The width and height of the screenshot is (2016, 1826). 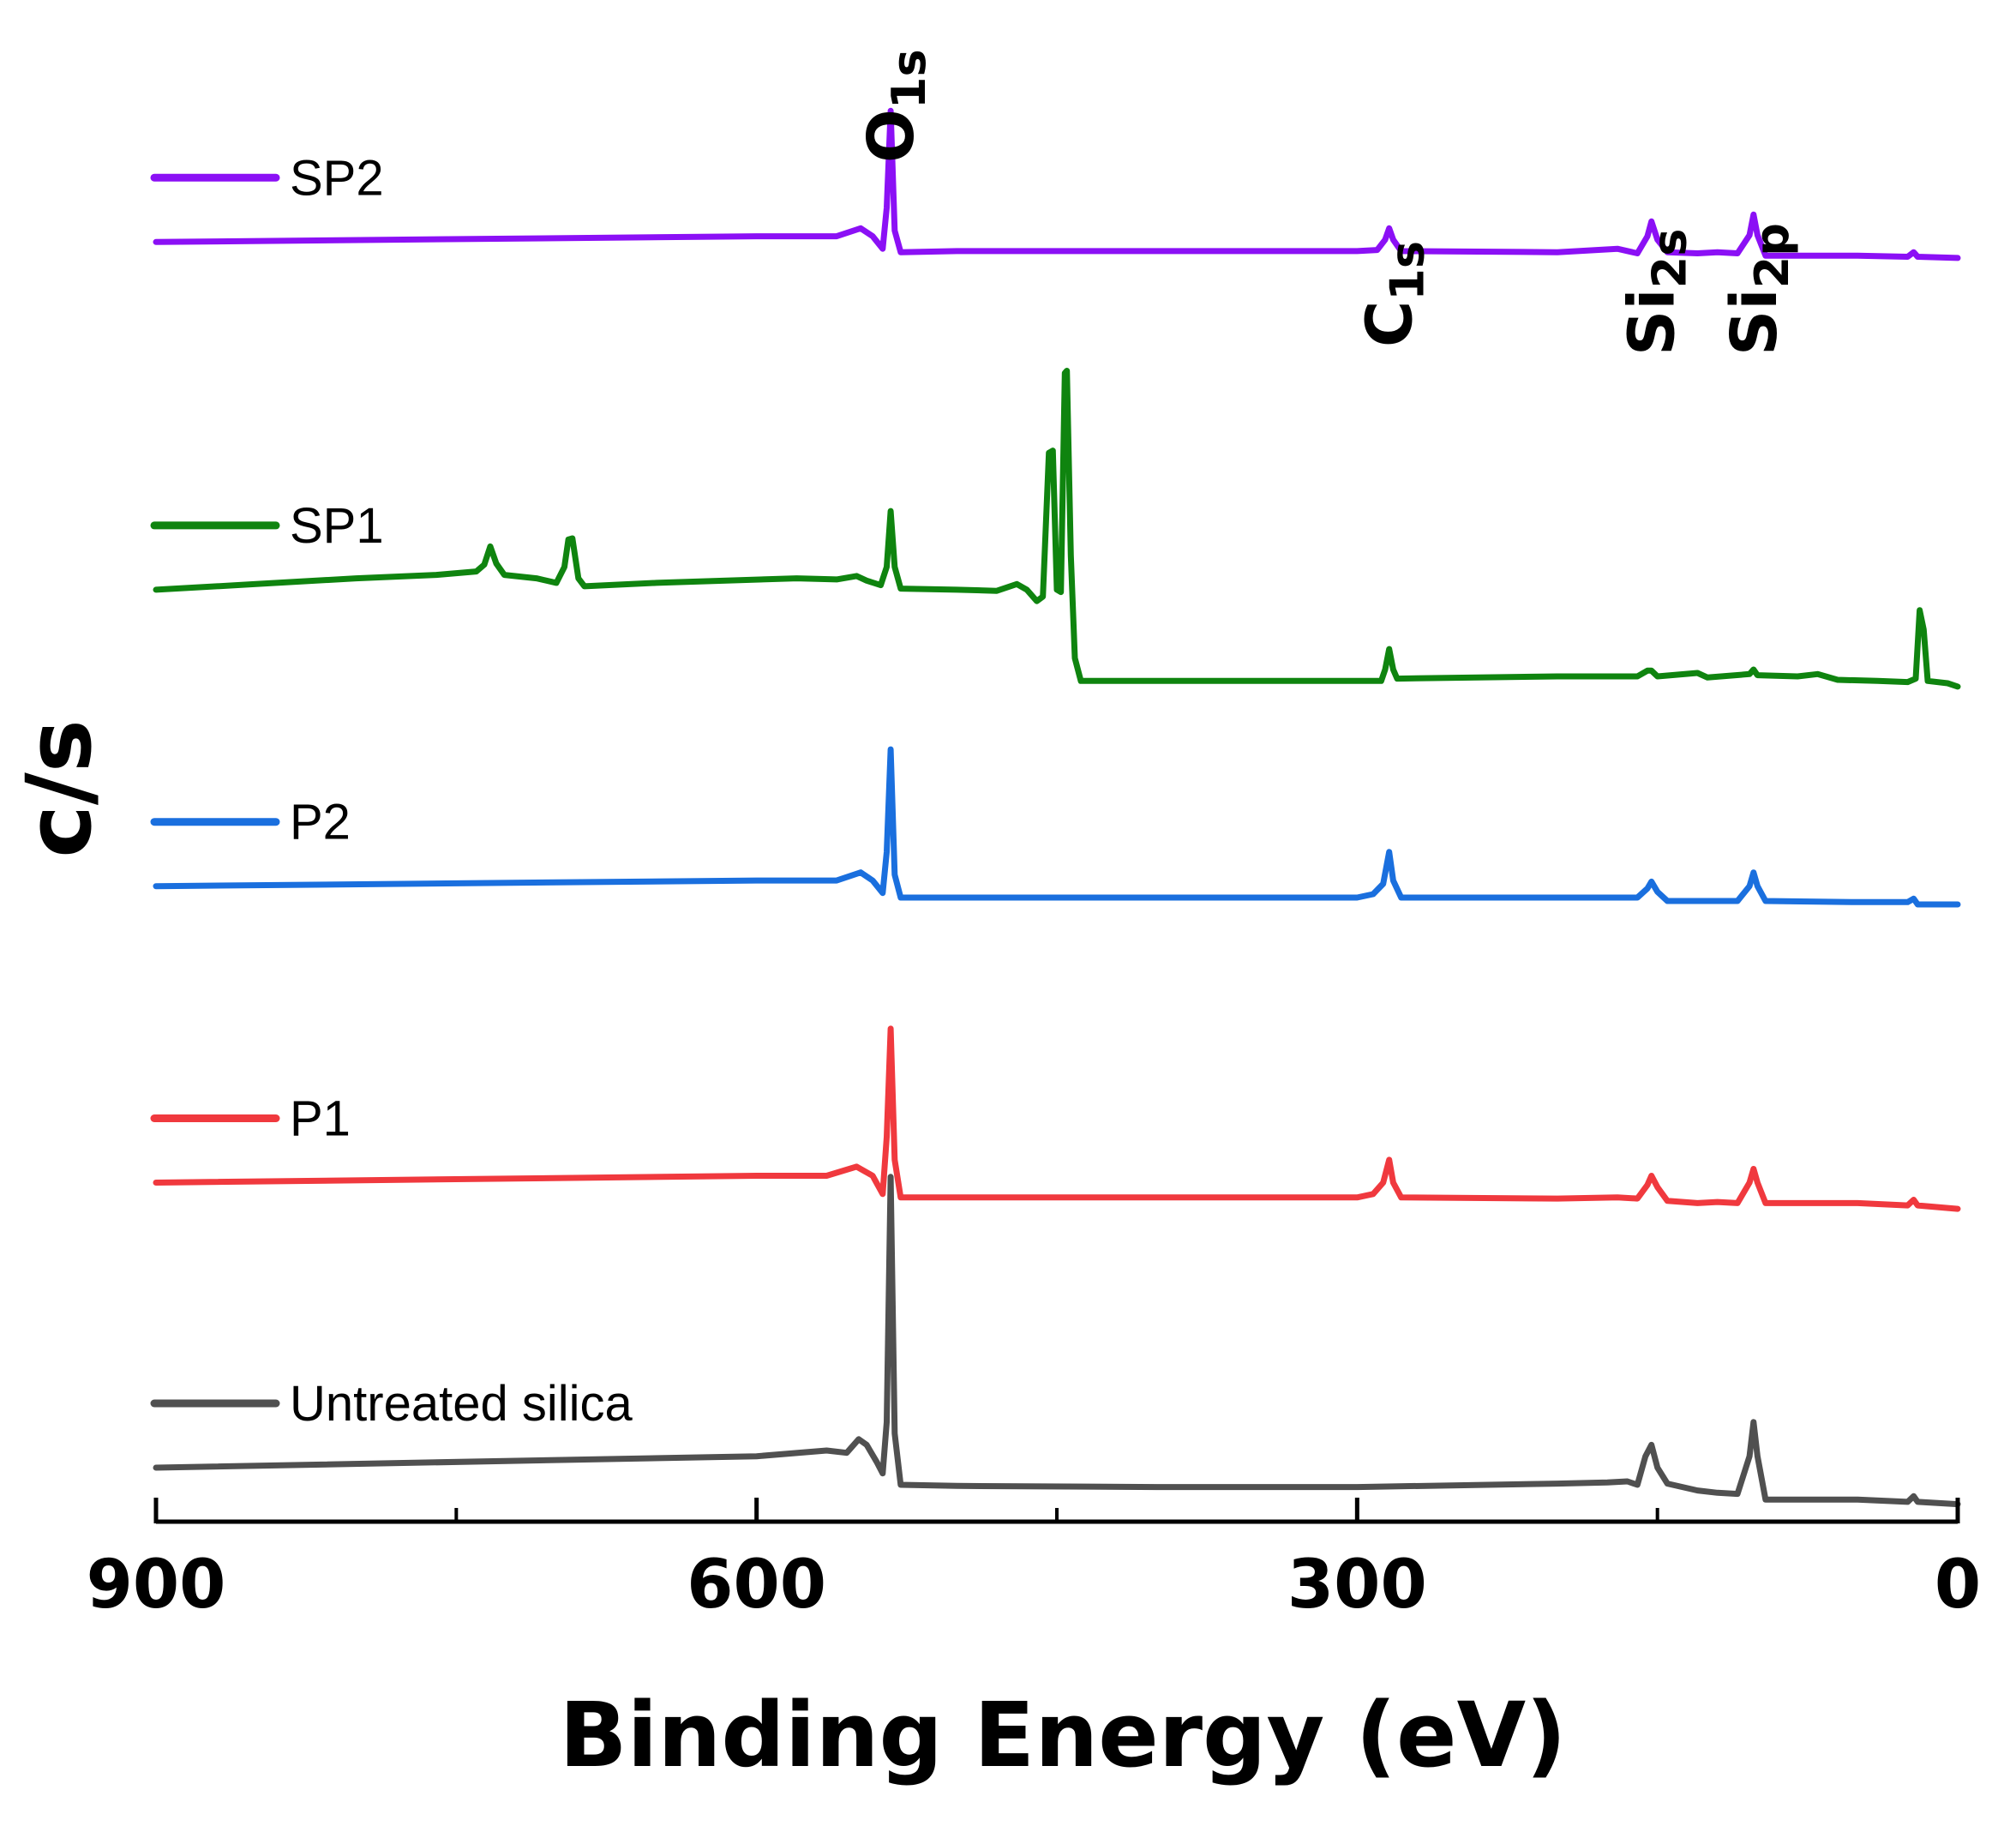 What do you see at coordinates (320, 1119) in the screenshot?
I see `legend-label-p1: P1` at bounding box center [320, 1119].